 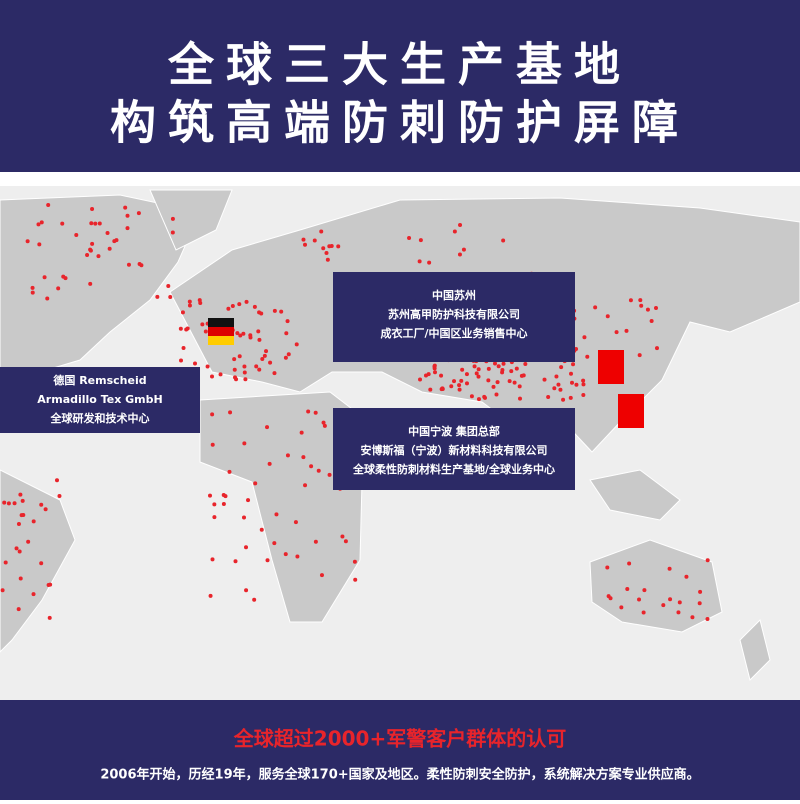 I want to click on flag-cn, so click(x=631, y=411).